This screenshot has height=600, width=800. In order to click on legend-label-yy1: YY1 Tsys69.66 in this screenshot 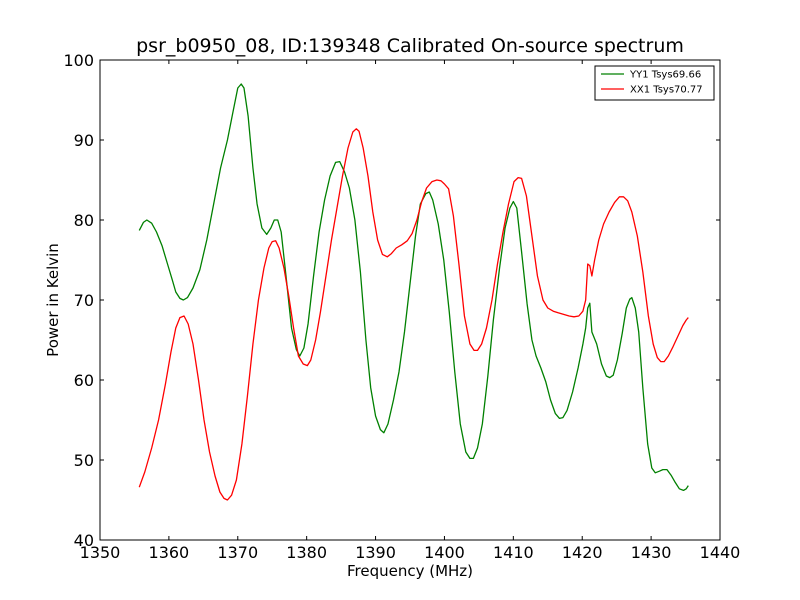, I will do `click(665, 75)`.